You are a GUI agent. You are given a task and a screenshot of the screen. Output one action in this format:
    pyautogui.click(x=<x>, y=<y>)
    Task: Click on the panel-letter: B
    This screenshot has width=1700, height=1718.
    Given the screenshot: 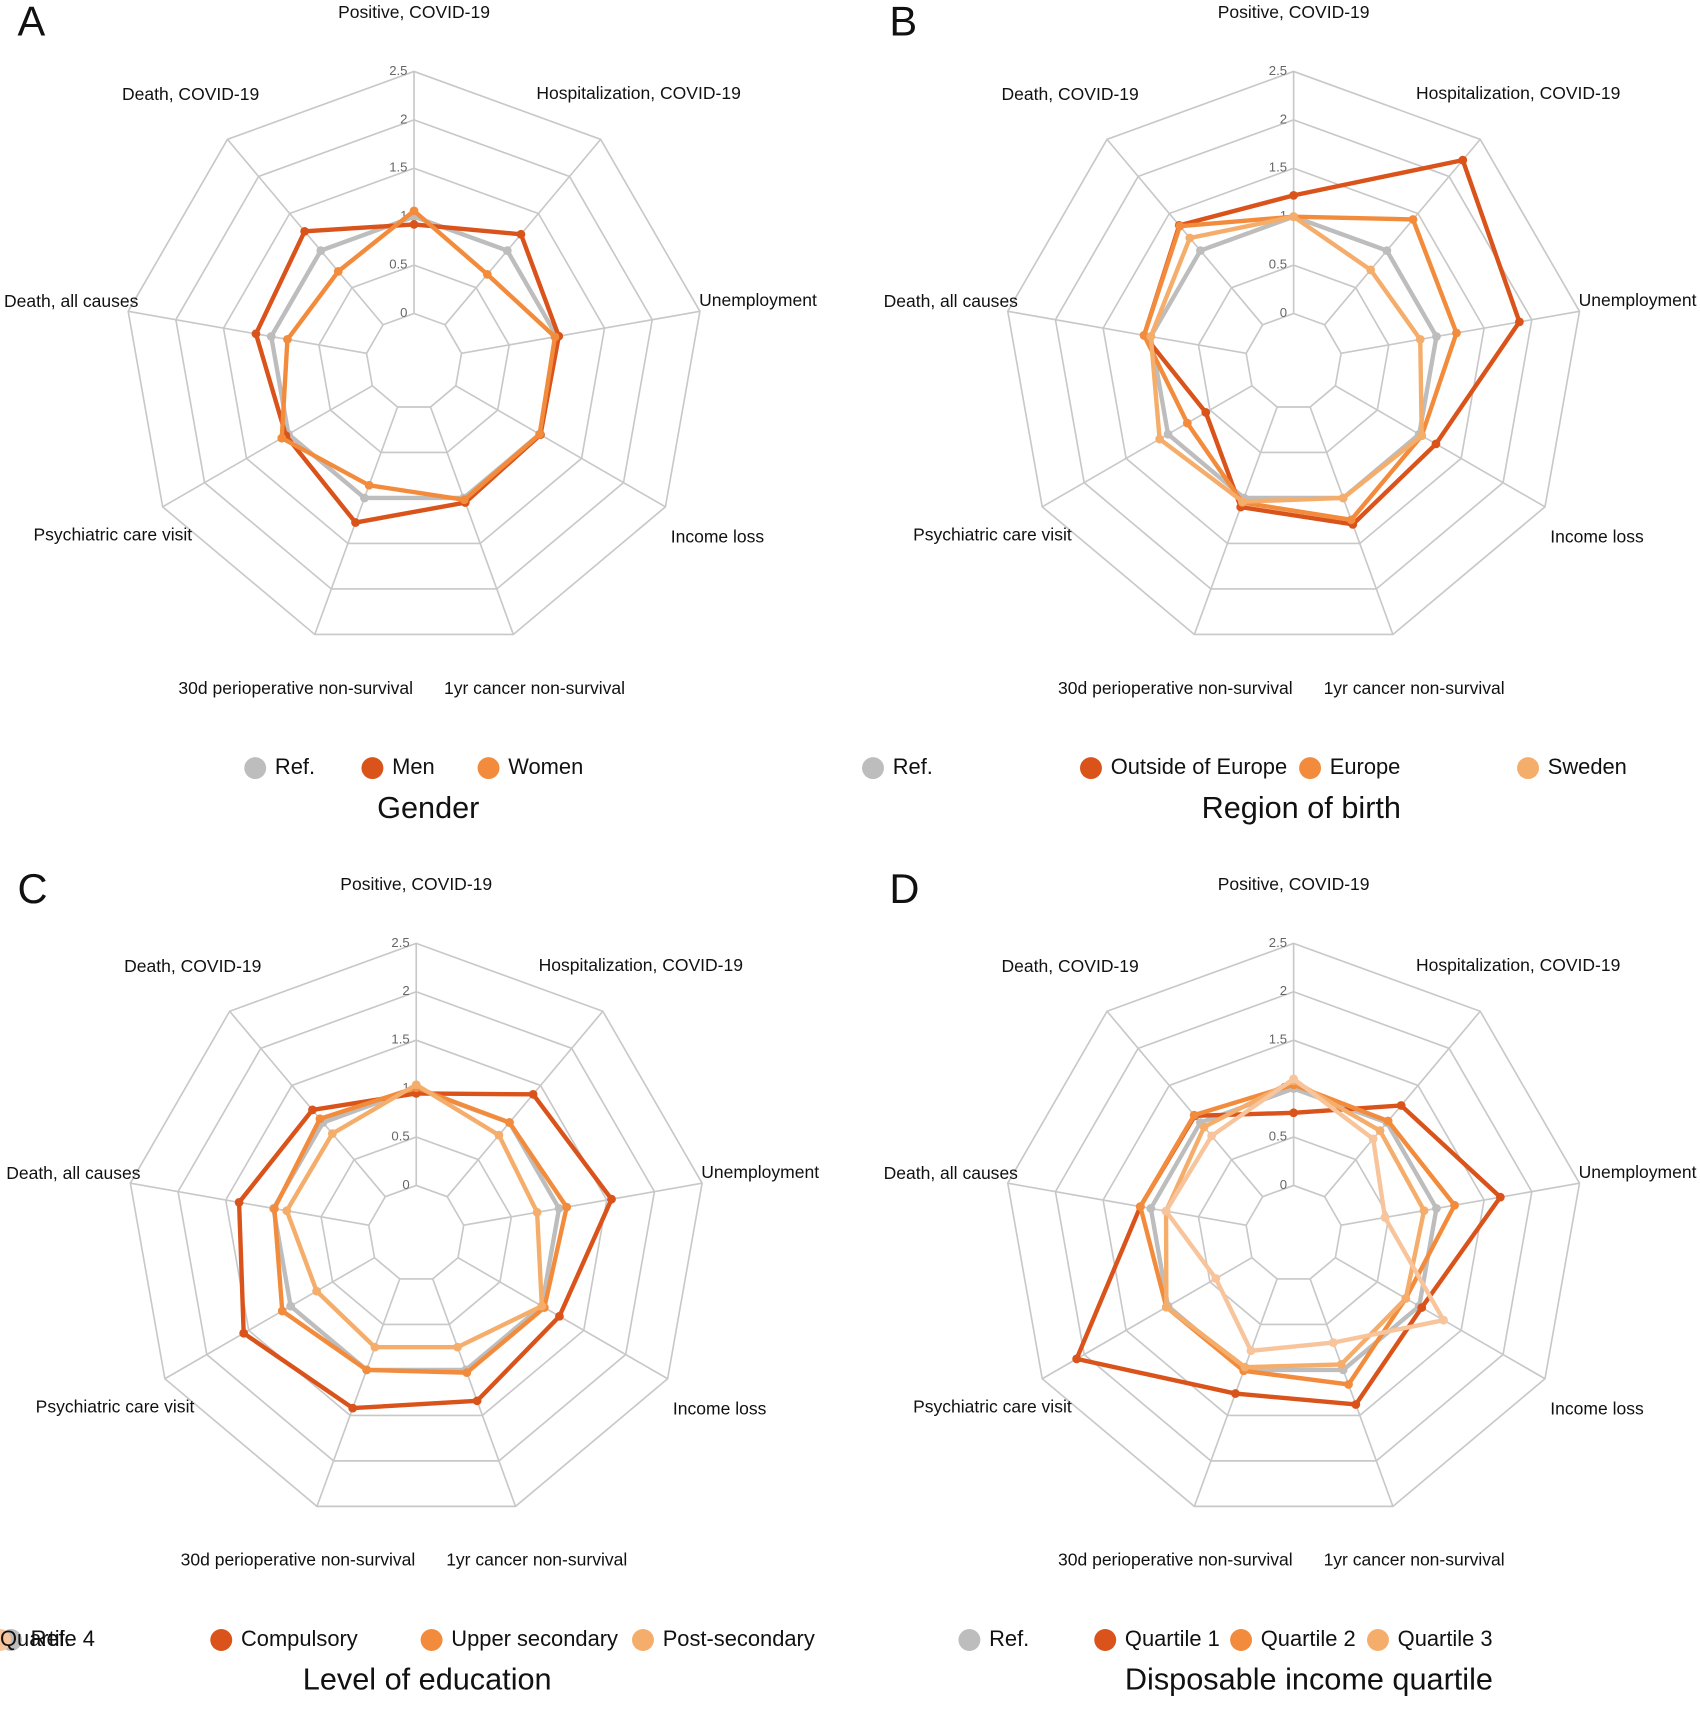 What is the action you would take?
    pyautogui.click(x=903, y=22)
    